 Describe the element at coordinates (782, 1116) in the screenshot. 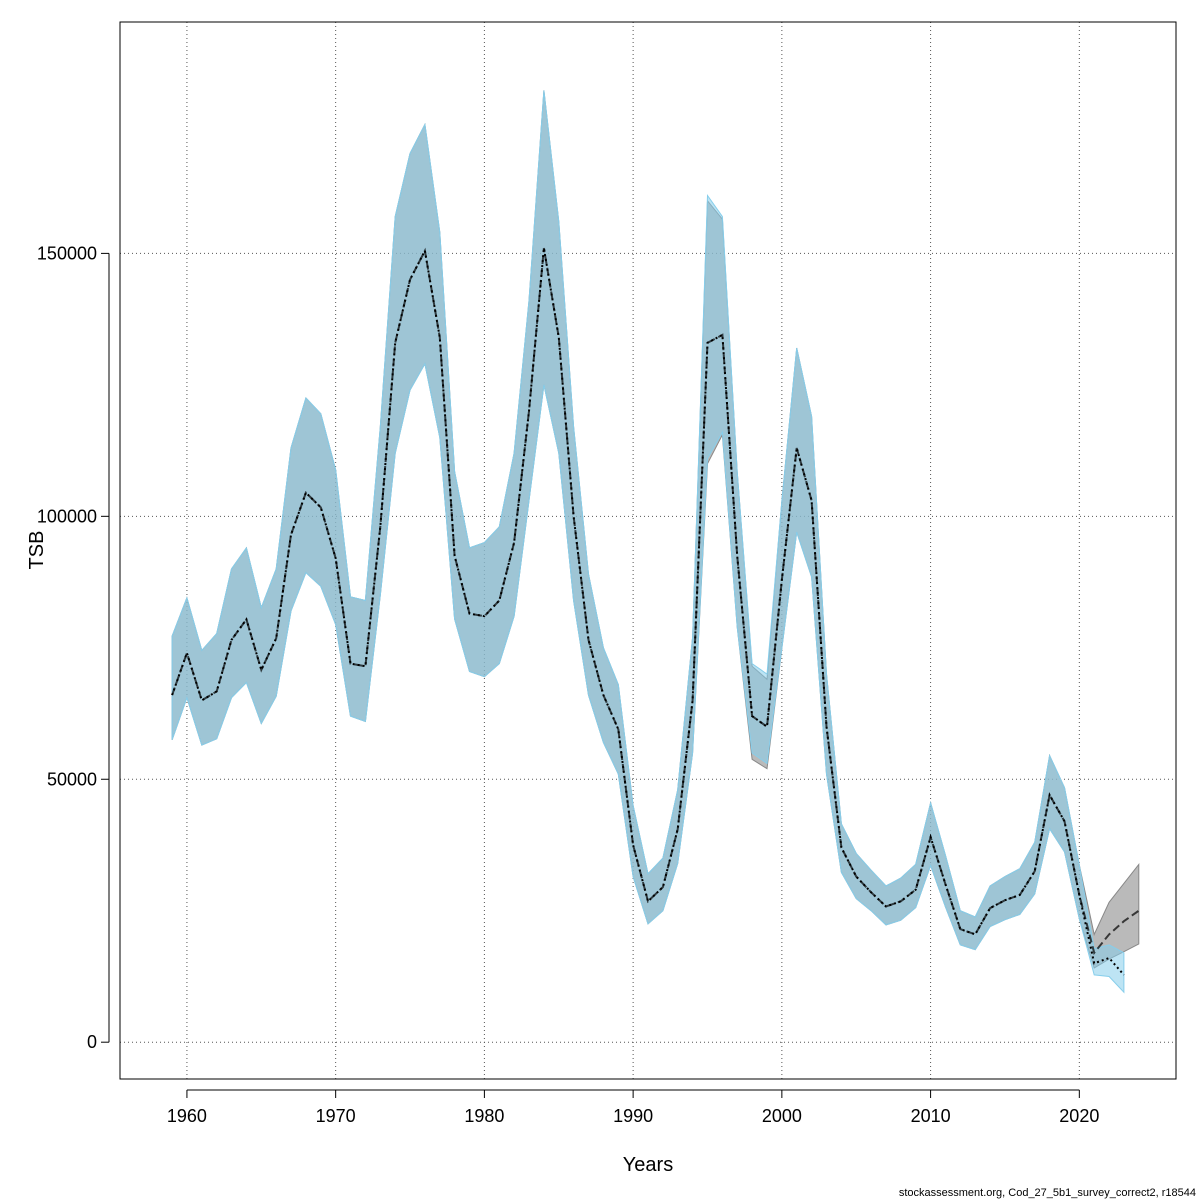

I see `x-tick-label: 2000` at that location.